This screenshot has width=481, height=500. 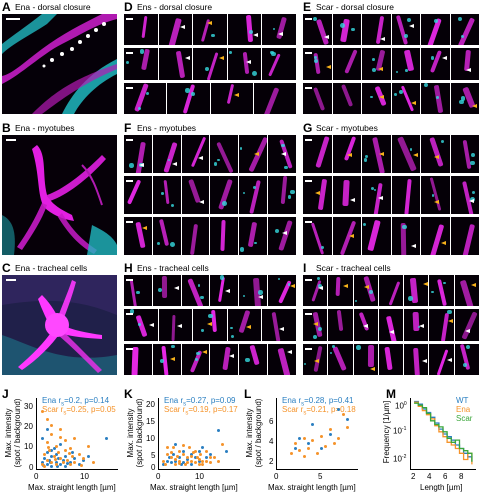 What do you see at coordinates (153, 467) in the screenshot?
I see `y-tick-label: 0` at bounding box center [153, 467].